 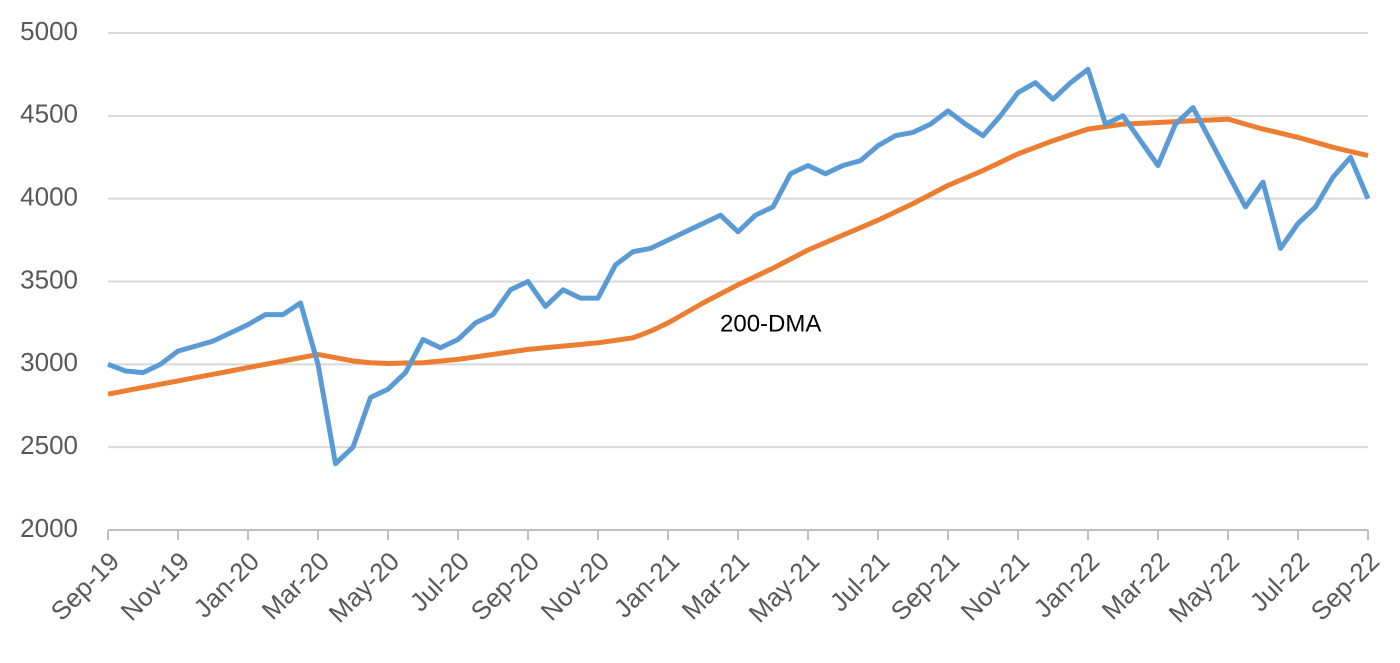 I want to click on x-tick-label: Nov-21, so click(x=995, y=586).